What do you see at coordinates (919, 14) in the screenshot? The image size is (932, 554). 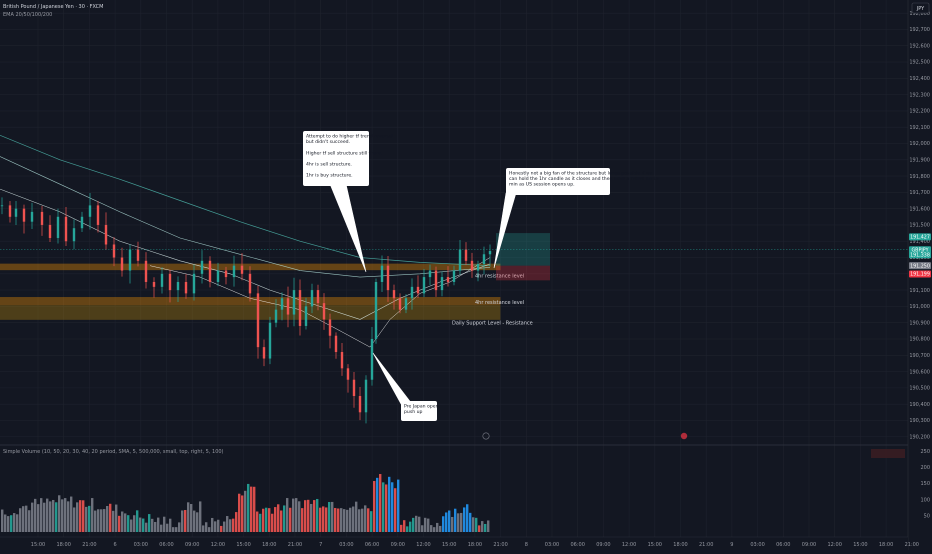 I see `price-tick: 192,800` at bounding box center [919, 14].